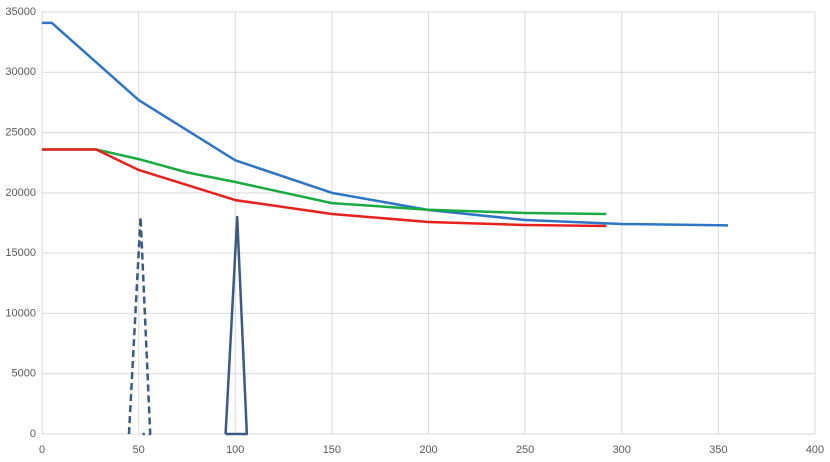  Describe the element at coordinates (428, 450) in the screenshot. I see `x-tick-label: 200` at that location.